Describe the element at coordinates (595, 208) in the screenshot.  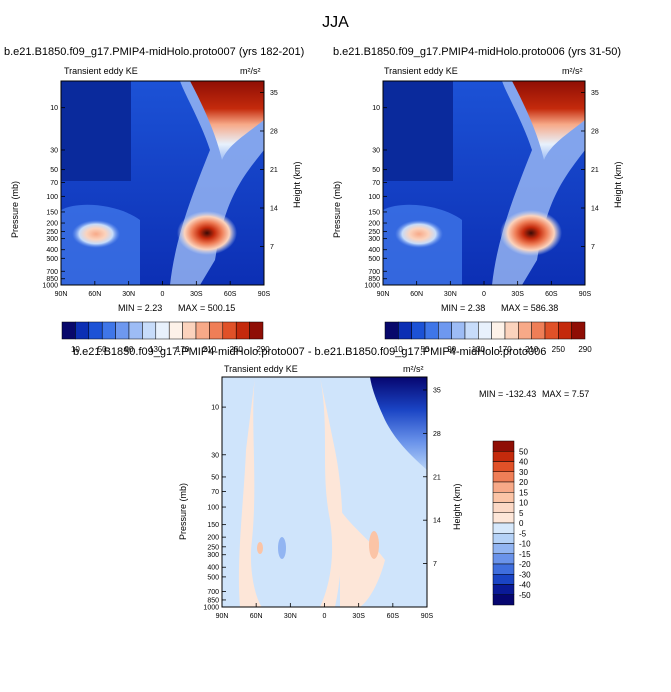
I see `panel2-y2tick-label: 14` at that location.